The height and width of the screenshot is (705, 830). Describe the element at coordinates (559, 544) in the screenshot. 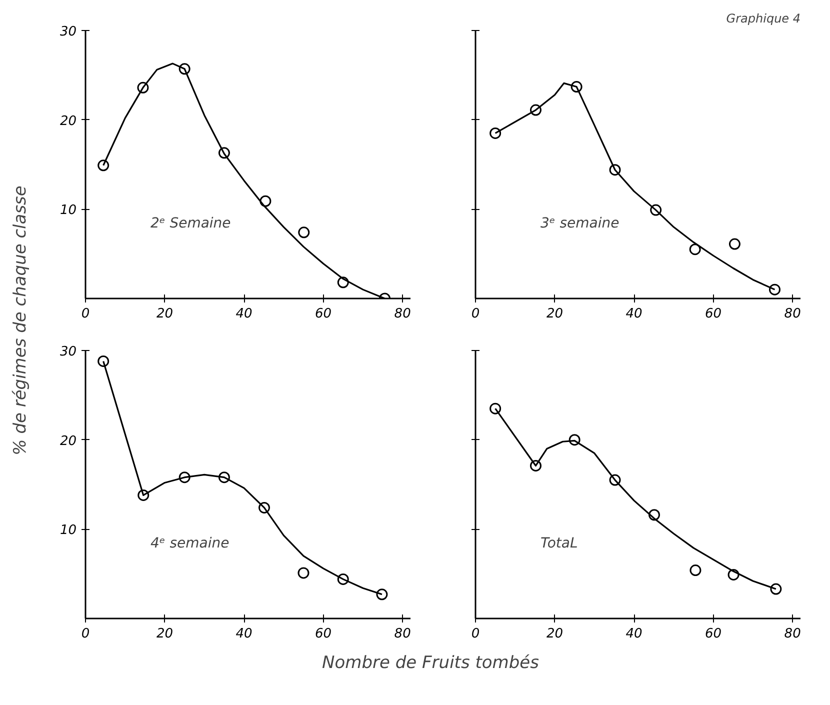

I see `annotation: TotaL` at that location.